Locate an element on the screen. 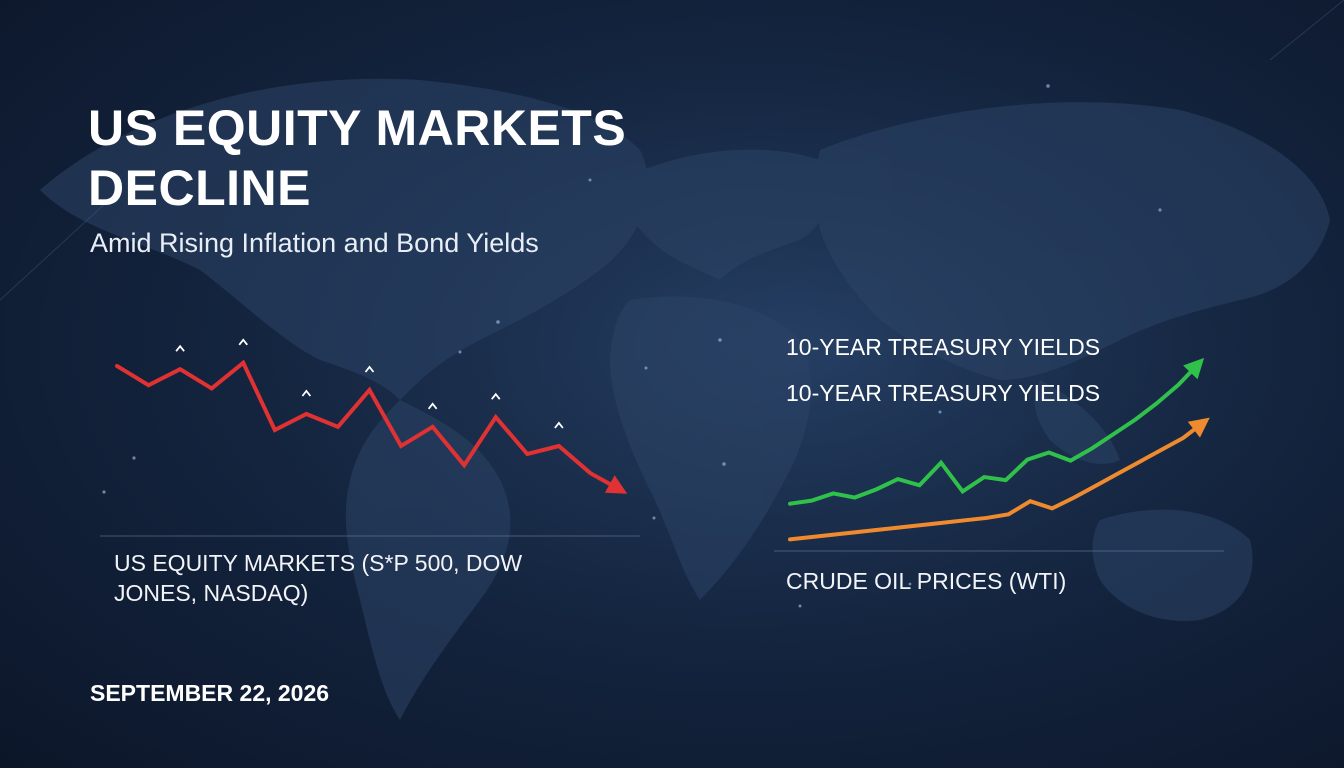  equity-series-arrowhead is located at coordinates (616, 484).